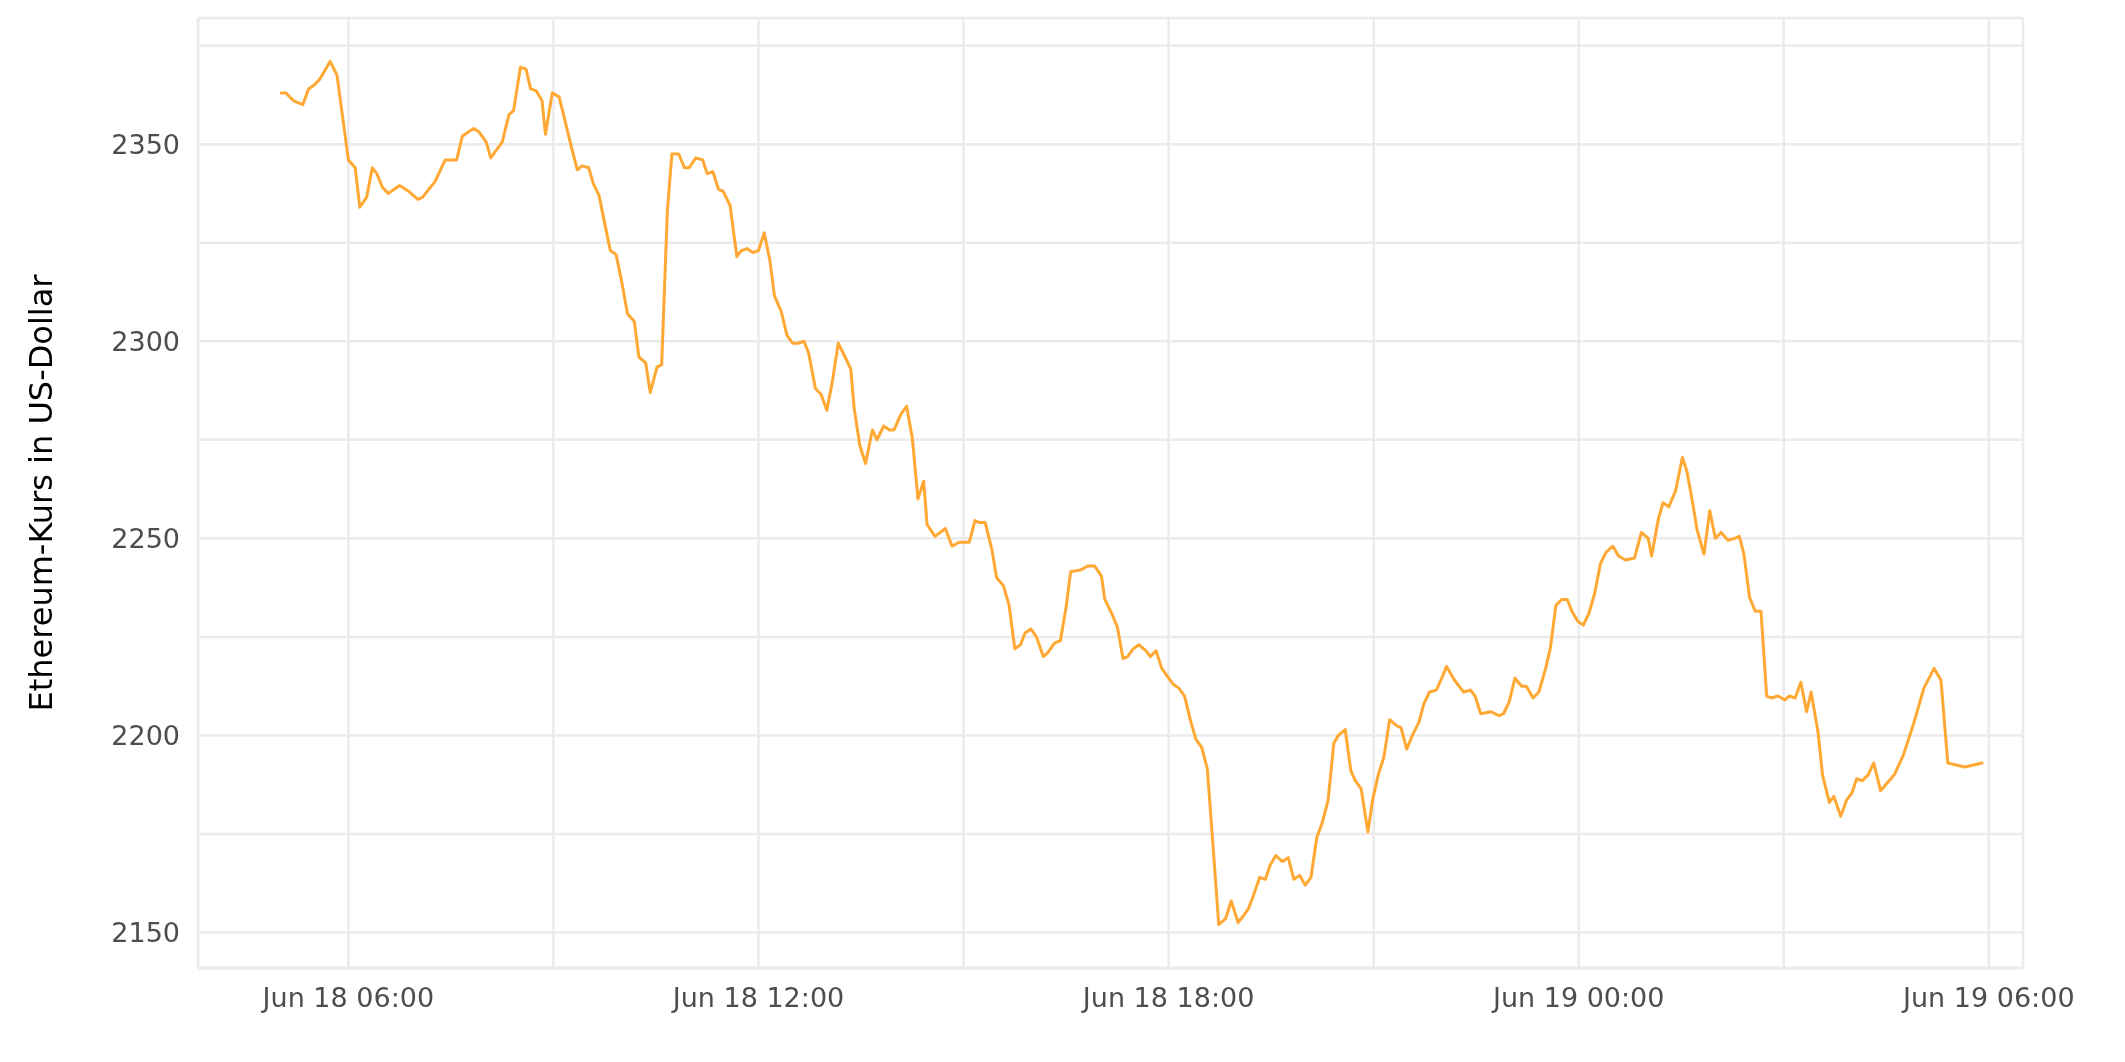  What do you see at coordinates (145, 736) in the screenshot?
I see `y-tick-label: 2200` at bounding box center [145, 736].